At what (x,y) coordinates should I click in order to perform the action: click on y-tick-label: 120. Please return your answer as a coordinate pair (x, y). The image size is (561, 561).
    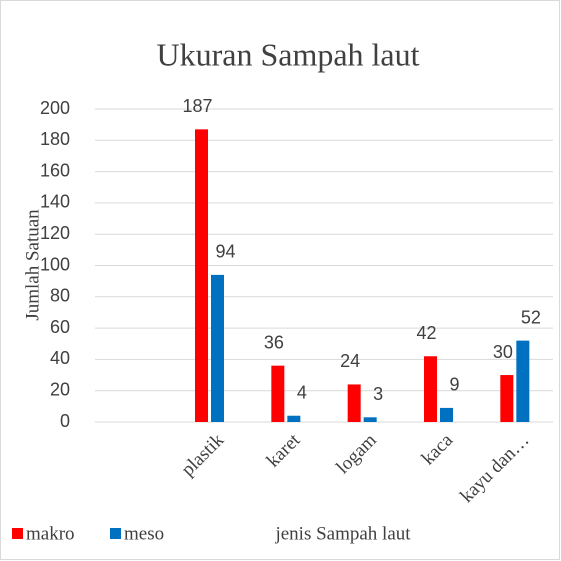
    Looking at the image, I should click on (55, 233).